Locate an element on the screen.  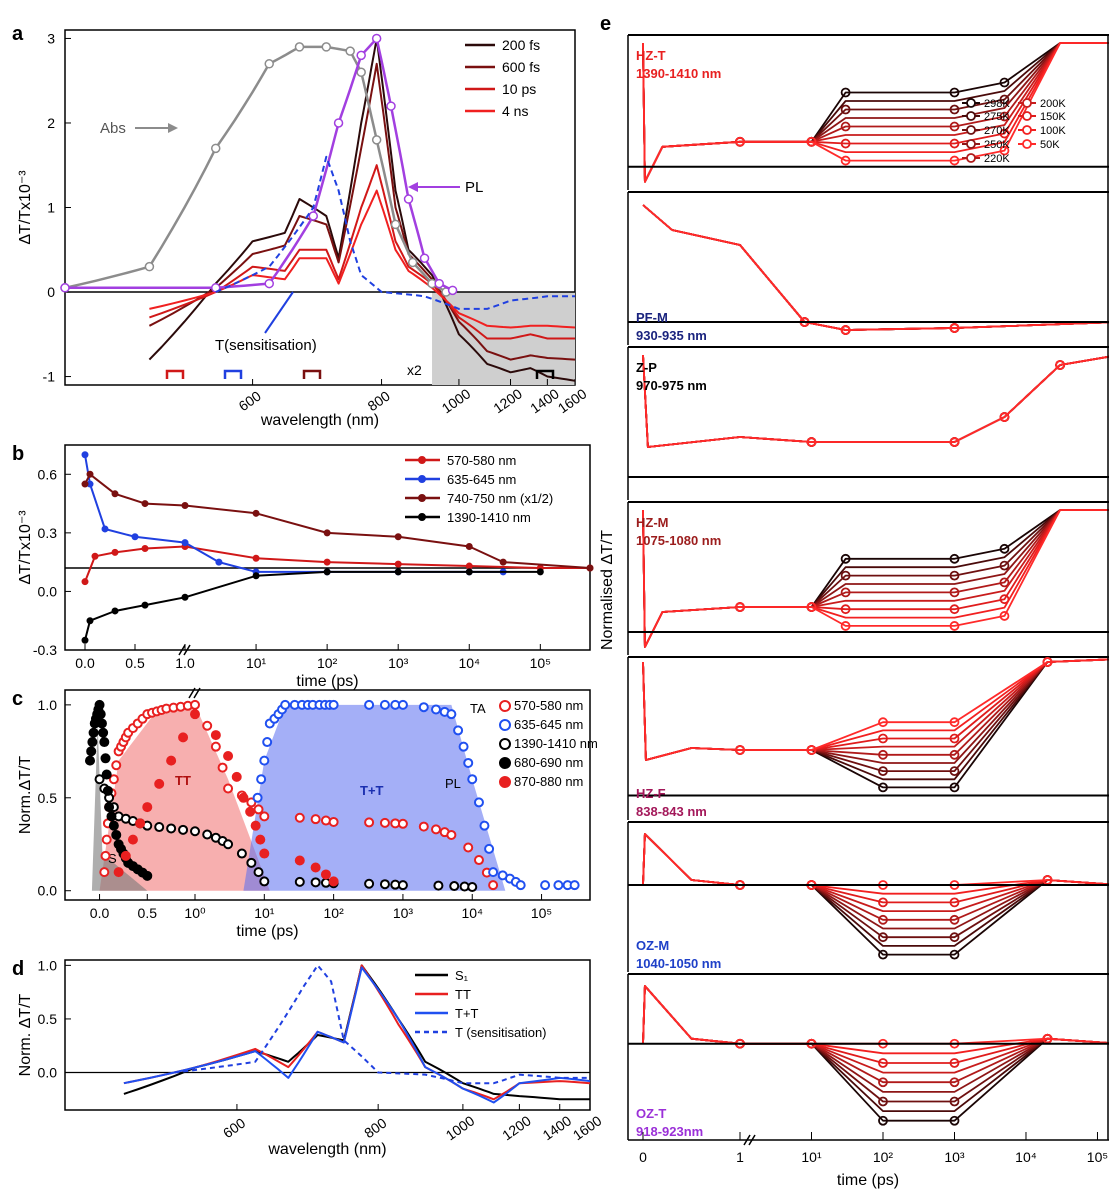
legend-entry: 635-645 nm is located at coordinates (481, 479).